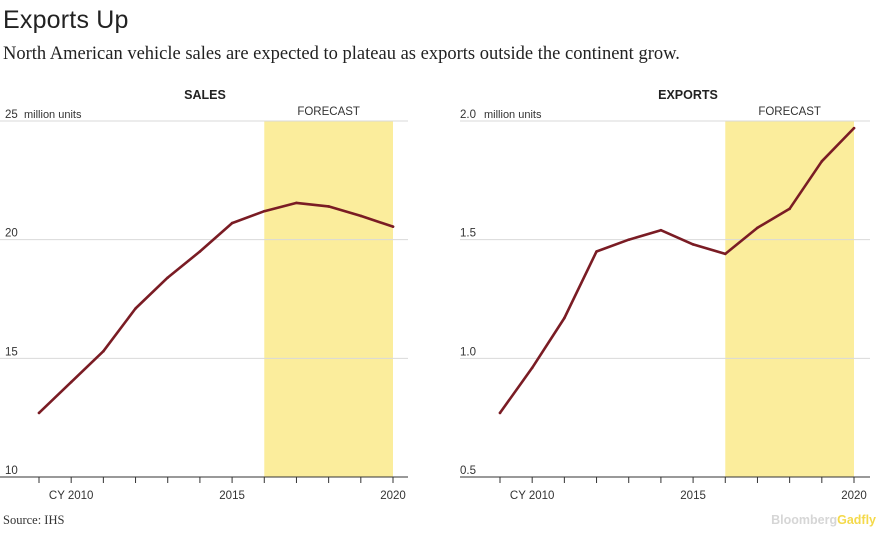 This screenshot has width=882, height=533. I want to click on exports-y-tick-label: 1.0, so click(468, 352).